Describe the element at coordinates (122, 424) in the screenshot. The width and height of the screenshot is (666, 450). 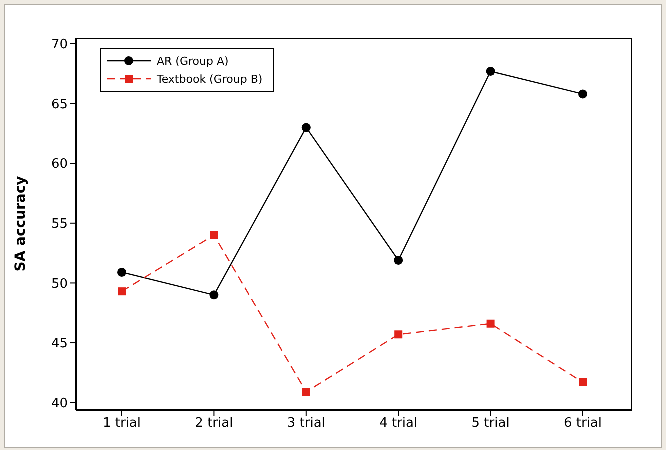
I see `x-tick-label: 1 trial` at that location.